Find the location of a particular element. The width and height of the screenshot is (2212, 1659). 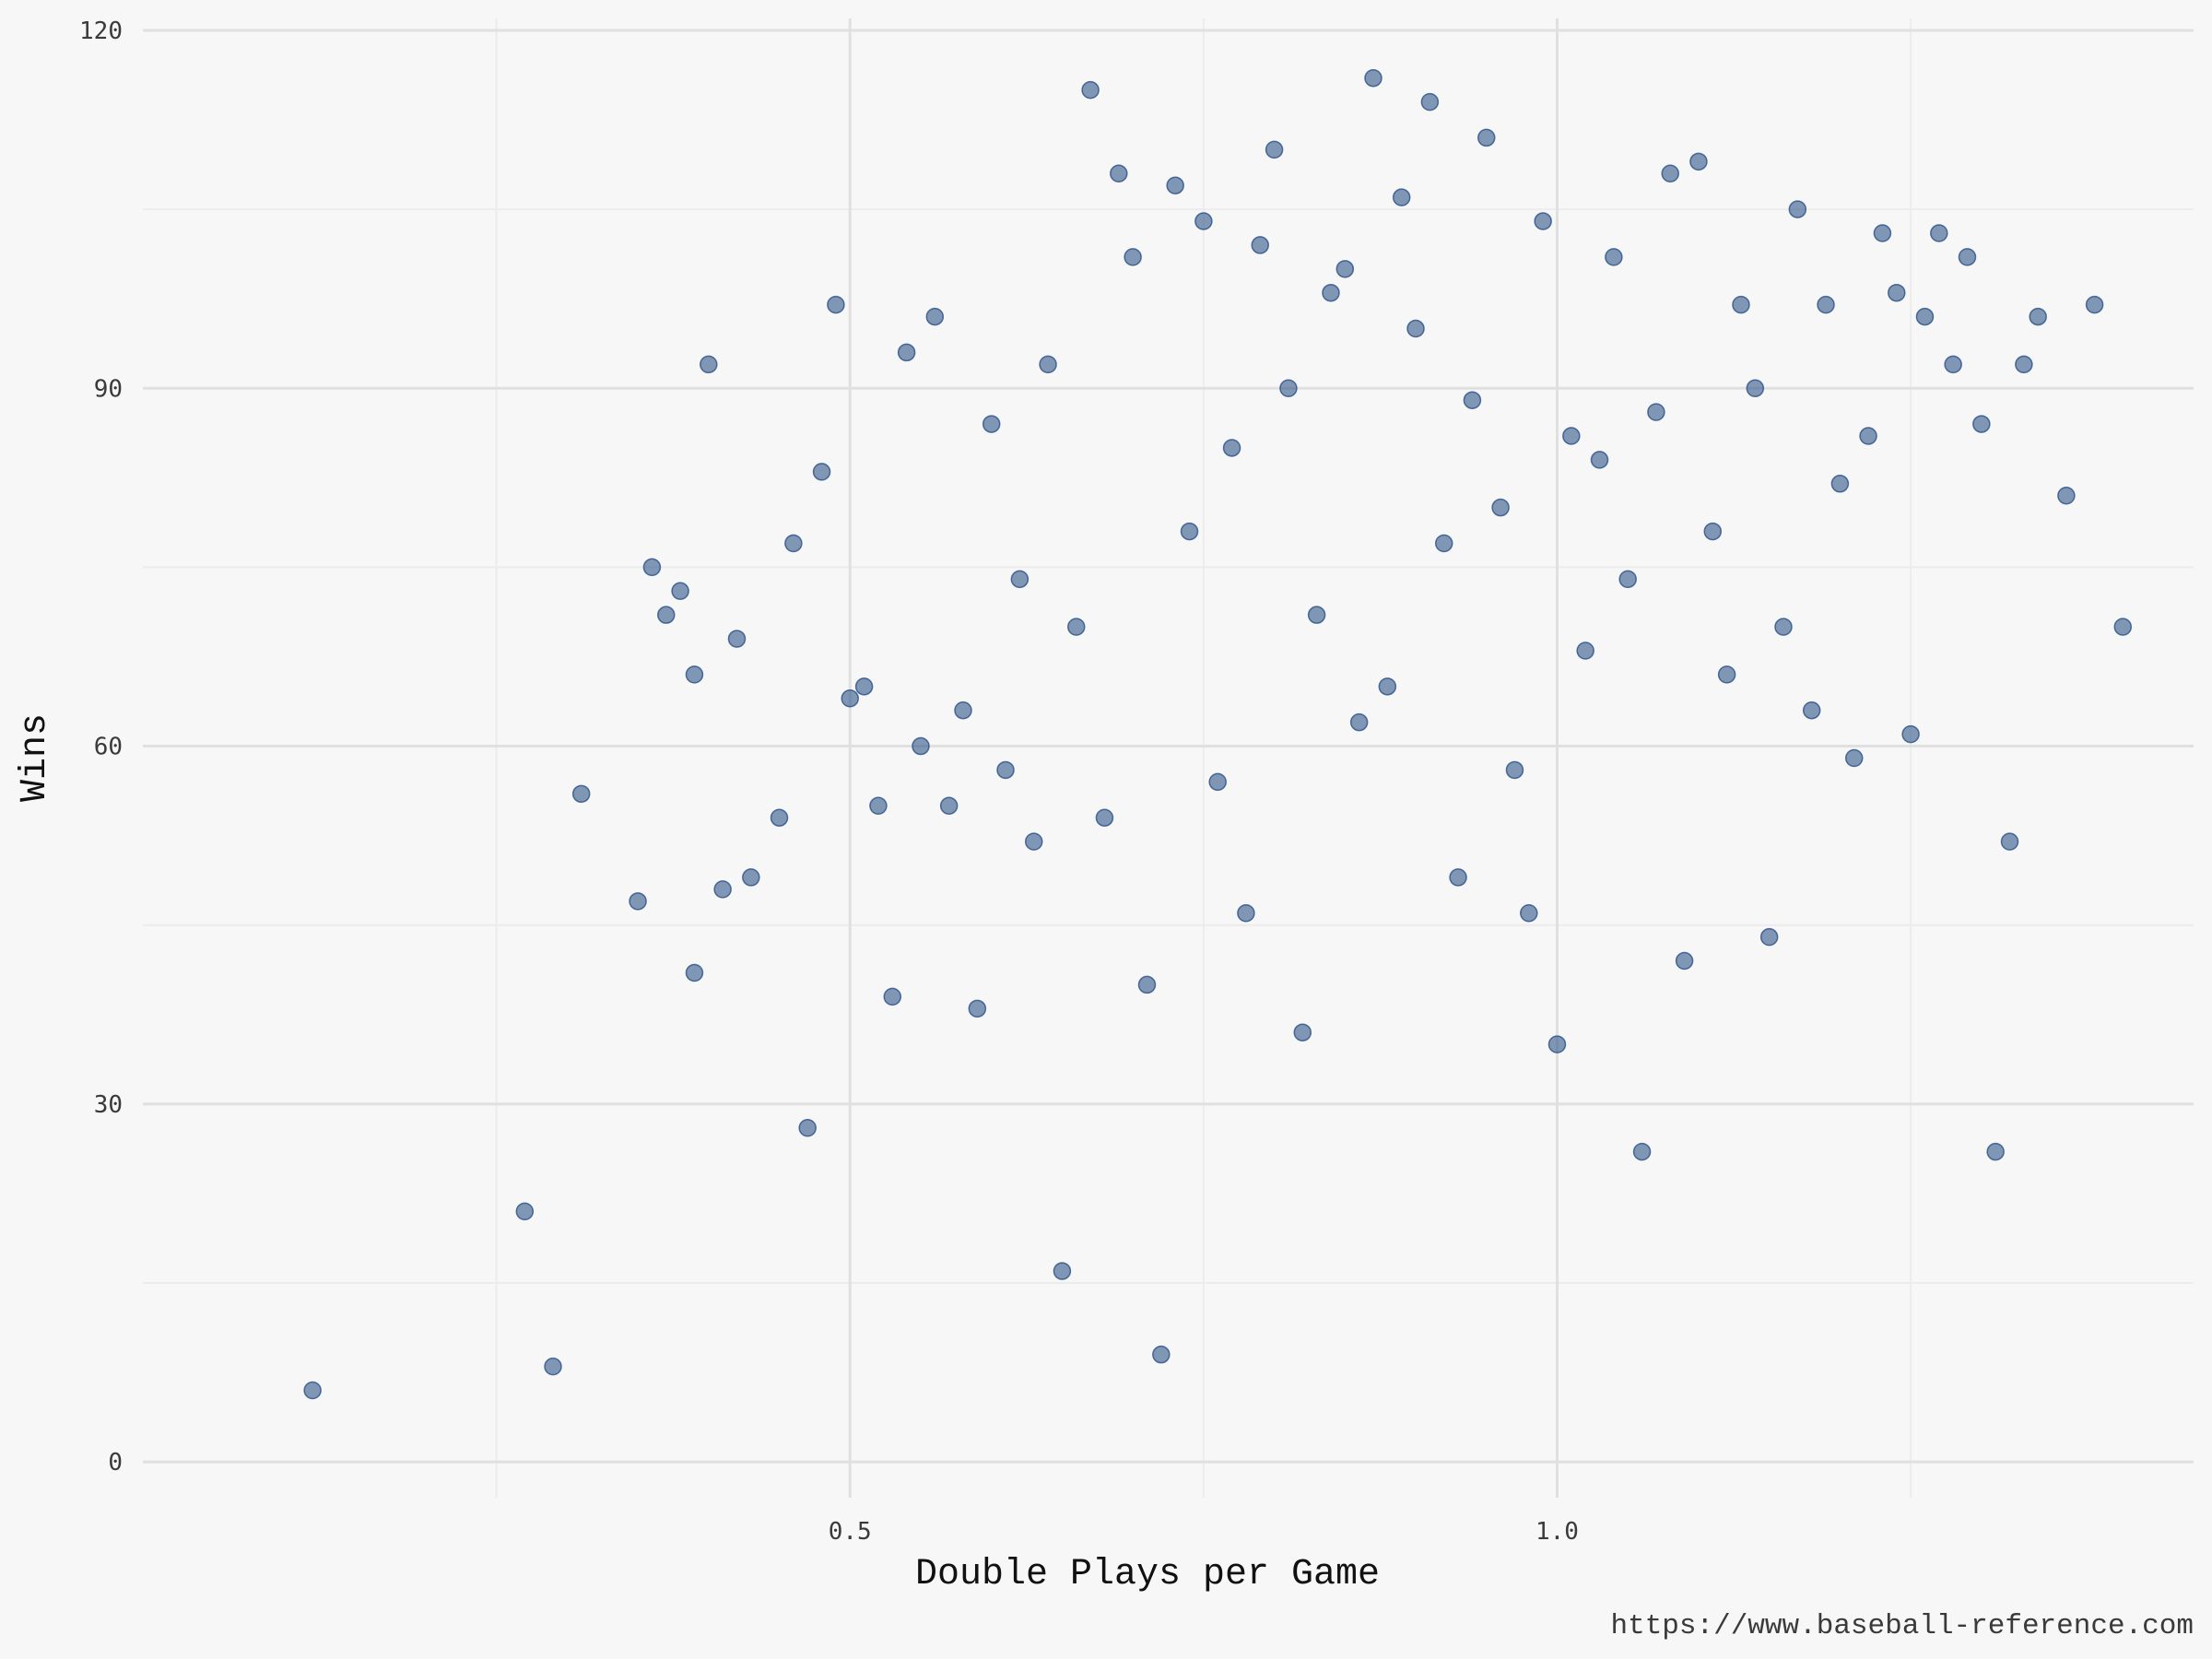

x-tick-label: 0.5 is located at coordinates (850, 1532).